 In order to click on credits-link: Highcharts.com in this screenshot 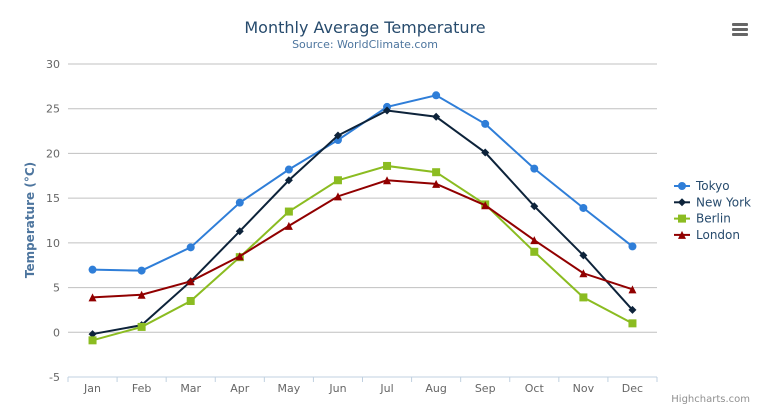, I will do `click(710, 399)`.